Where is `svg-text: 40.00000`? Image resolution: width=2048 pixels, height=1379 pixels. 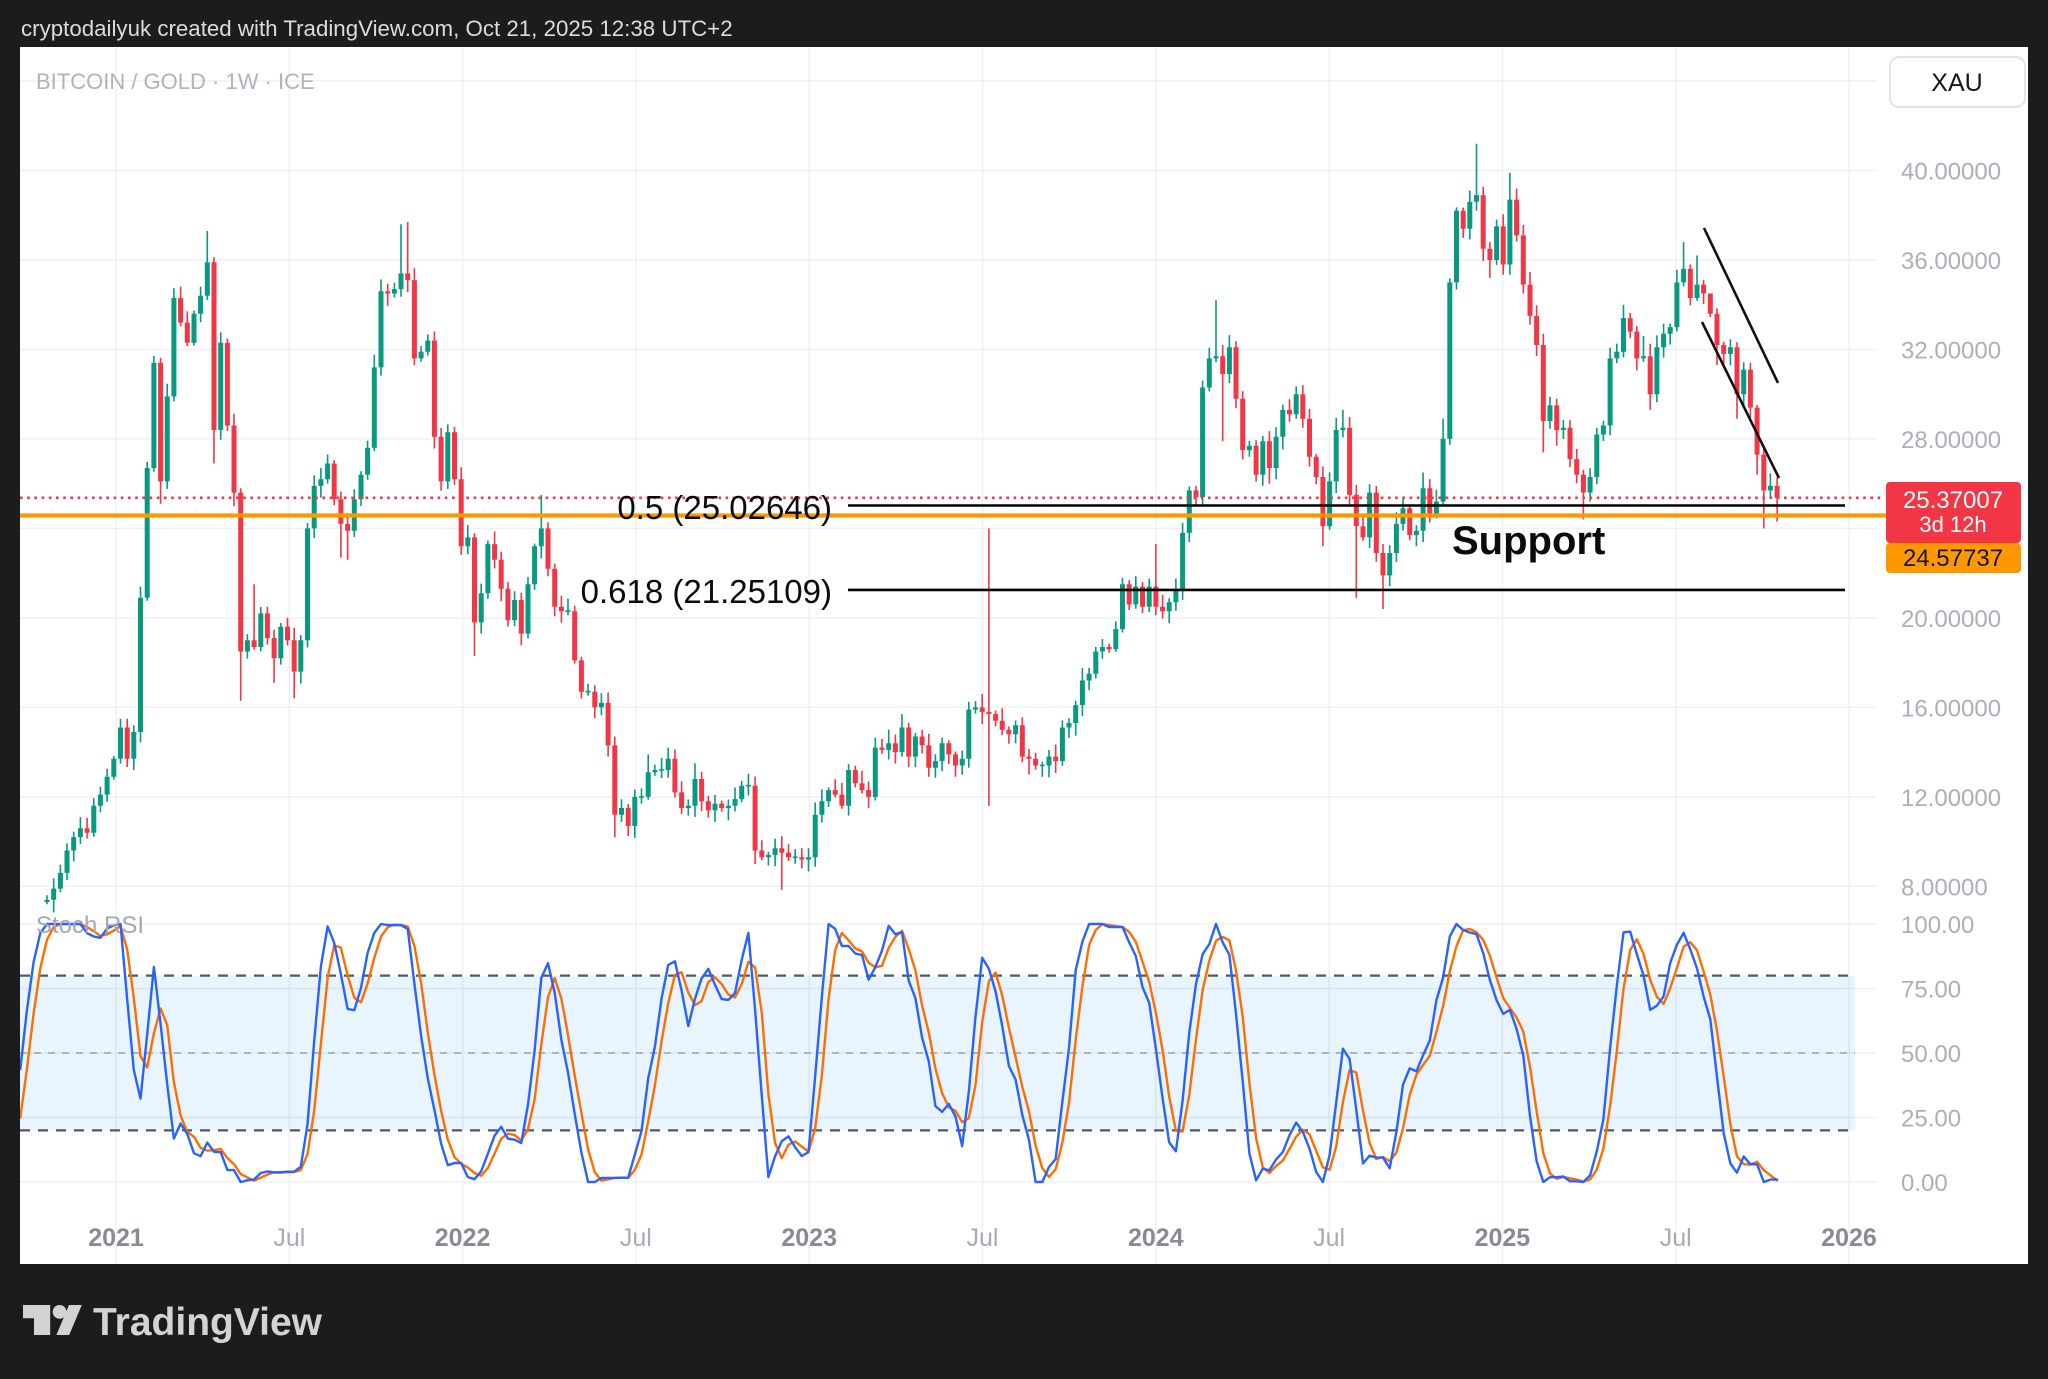
svg-text: 40.00000 is located at coordinates (1951, 172).